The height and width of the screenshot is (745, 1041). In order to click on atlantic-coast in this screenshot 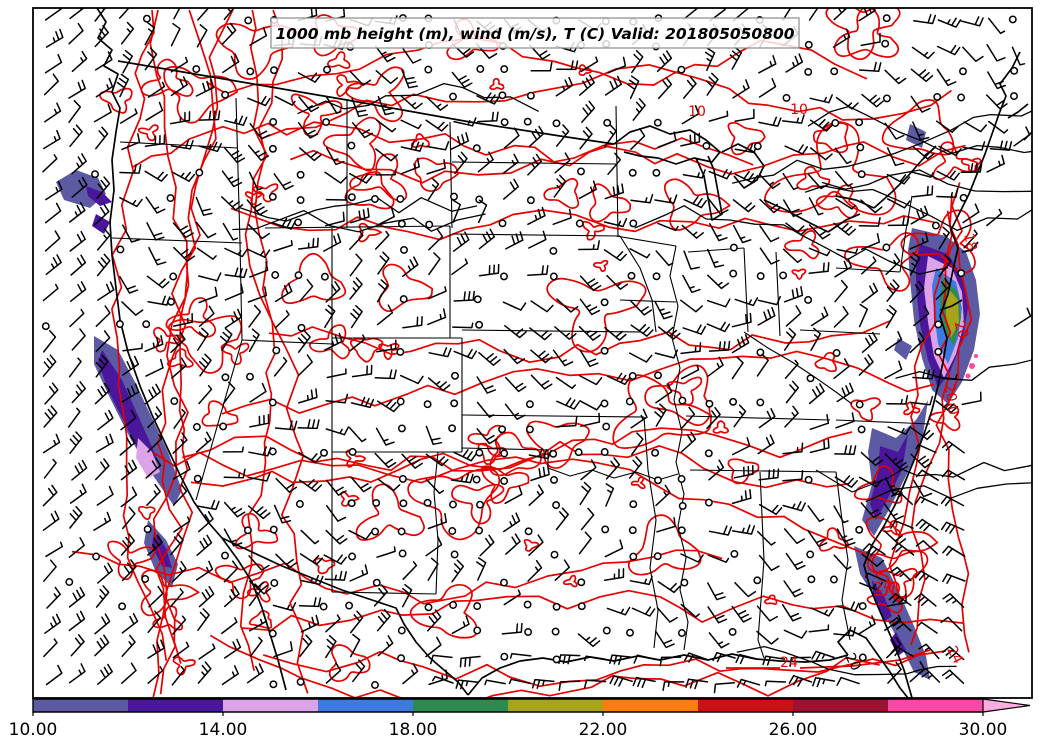, I will do `click(942, 374)`.